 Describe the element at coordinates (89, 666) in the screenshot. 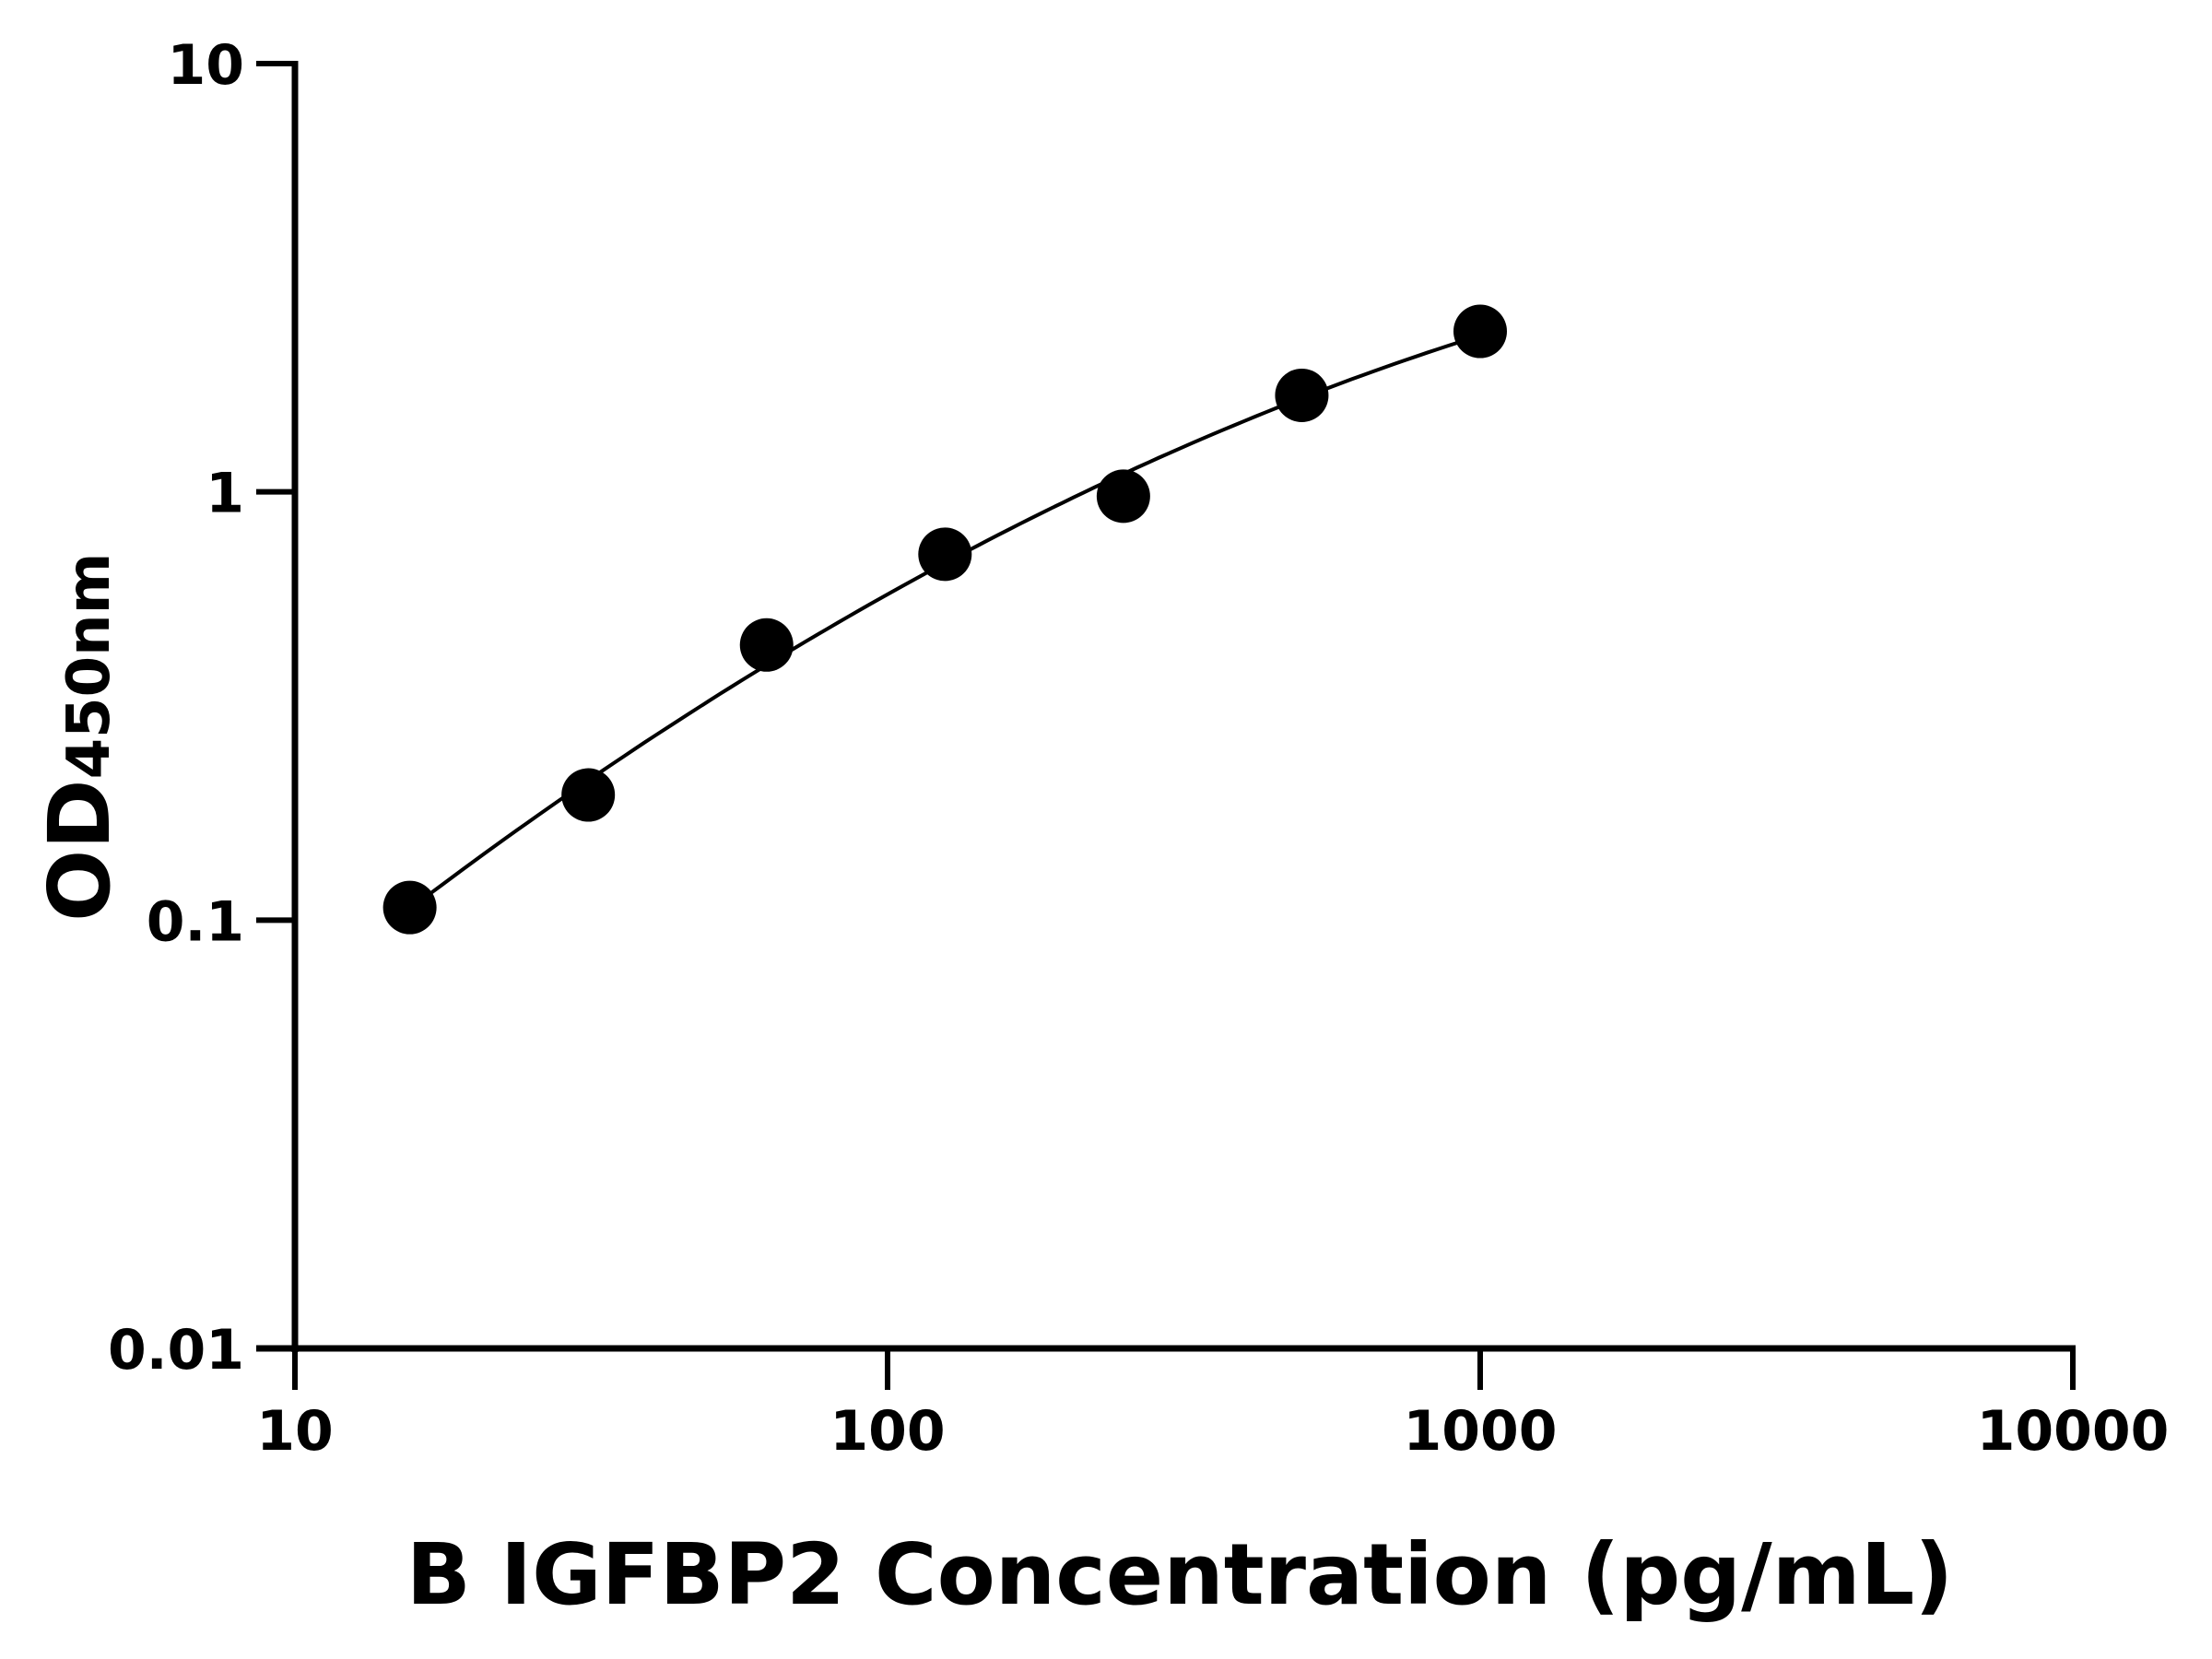

I see `y-axis-label-subscript: 450nm` at that location.